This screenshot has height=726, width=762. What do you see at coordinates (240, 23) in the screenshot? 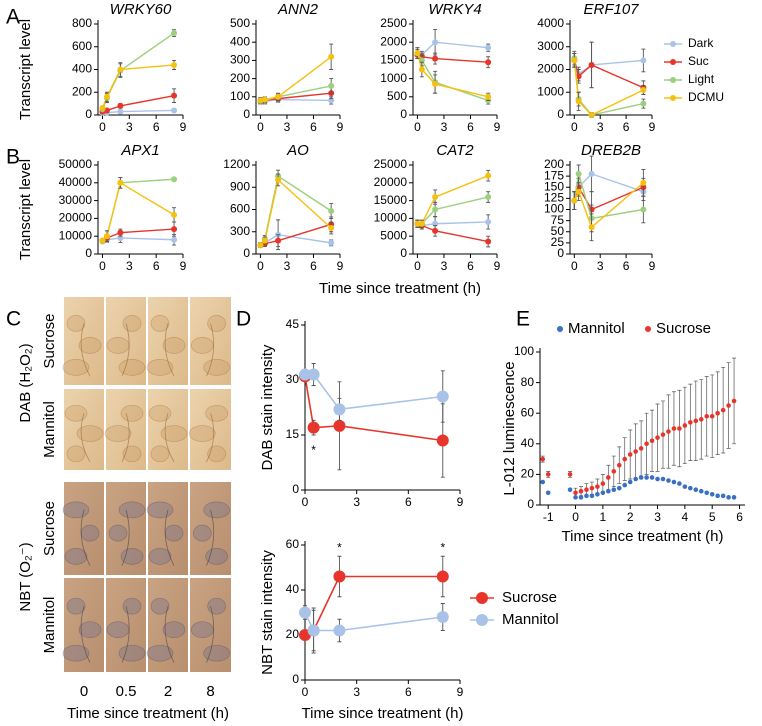
I see `y-tick-label: 500` at bounding box center [240, 23].